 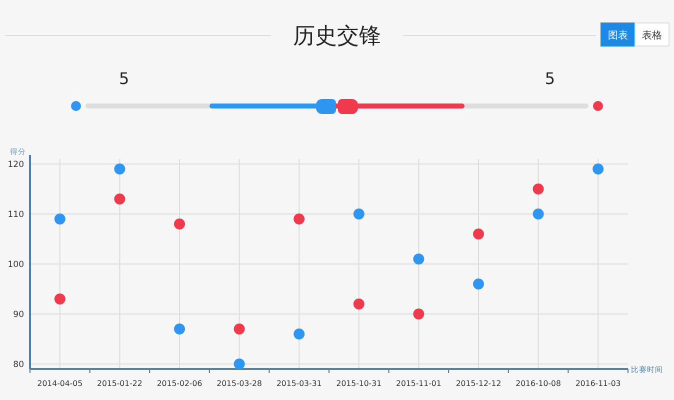 What do you see at coordinates (337, 36) in the screenshot?
I see `title: 历史交锋` at bounding box center [337, 36].